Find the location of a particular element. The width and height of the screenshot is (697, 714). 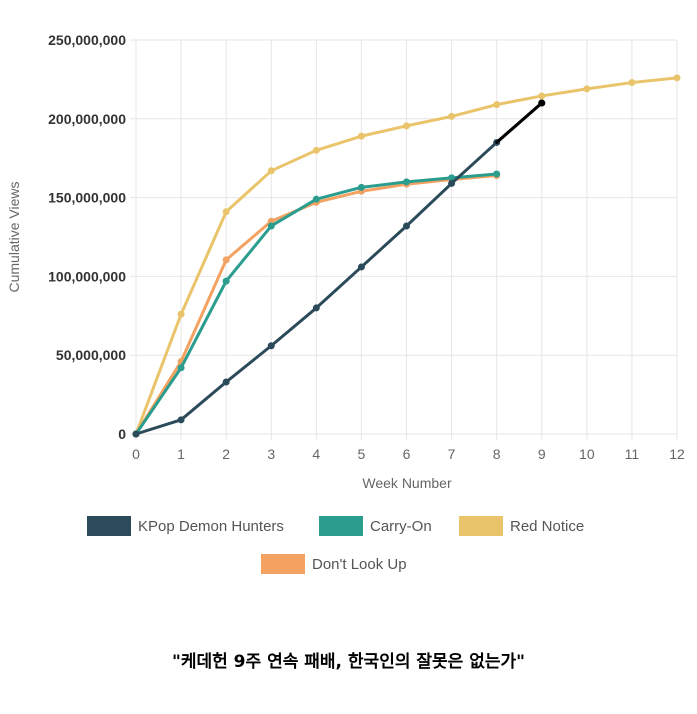

x-tick-label: 11 is located at coordinates (632, 454).